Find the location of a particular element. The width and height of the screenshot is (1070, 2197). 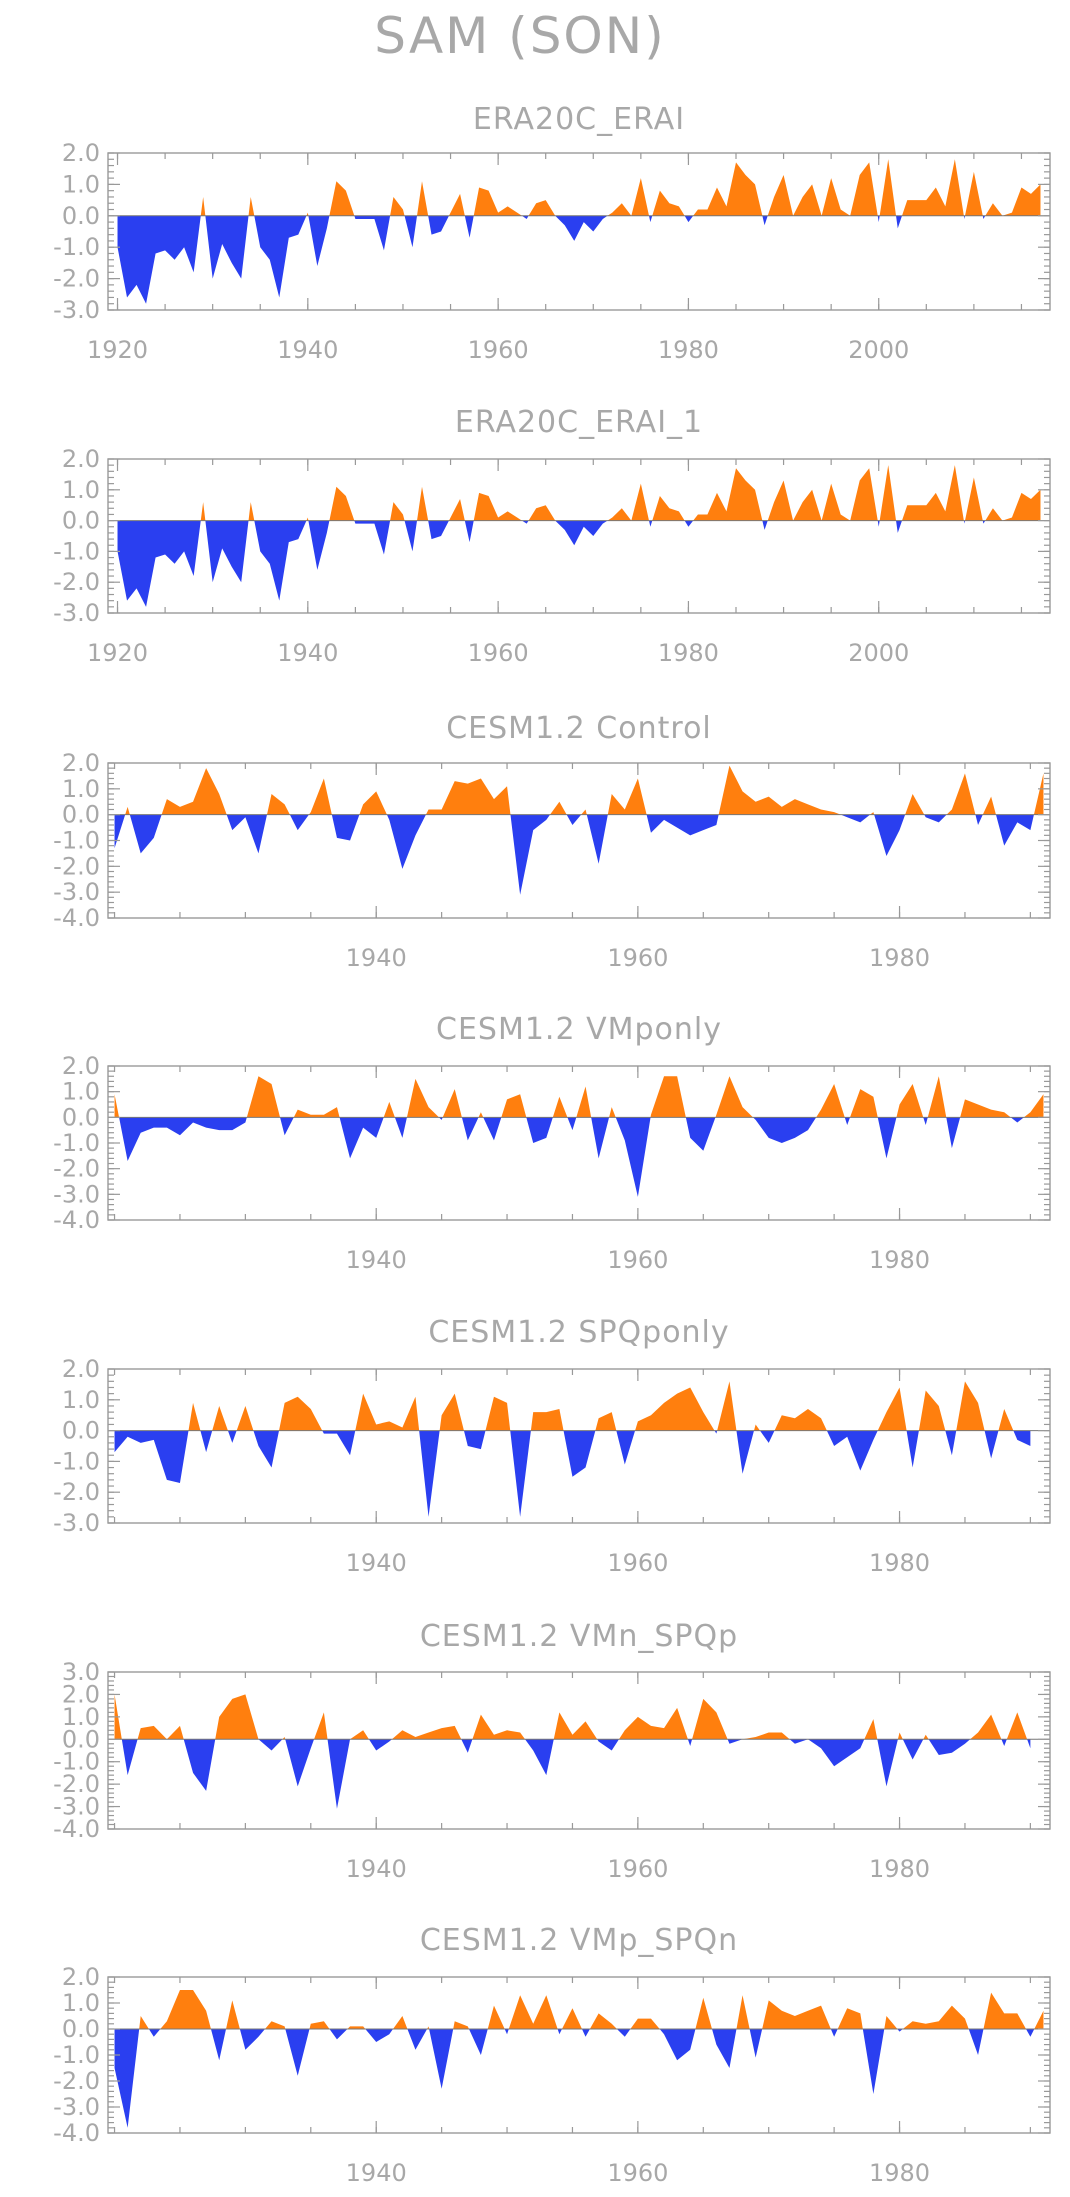

figure-title: SAM (SON) is located at coordinates (519, 36).